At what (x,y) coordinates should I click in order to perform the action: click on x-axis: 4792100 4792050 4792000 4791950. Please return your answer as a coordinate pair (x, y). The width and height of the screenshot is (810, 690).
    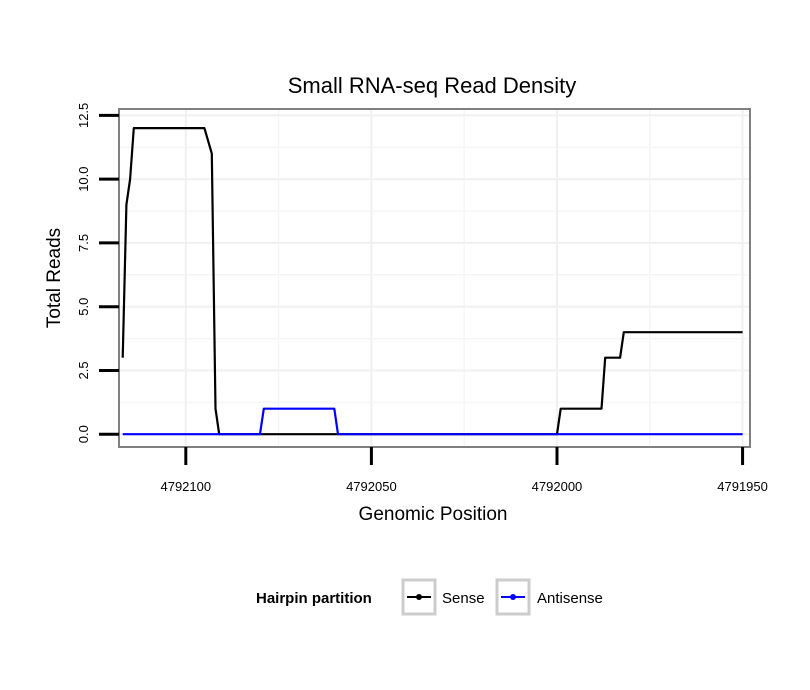
    Looking at the image, I should click on (464, 470).